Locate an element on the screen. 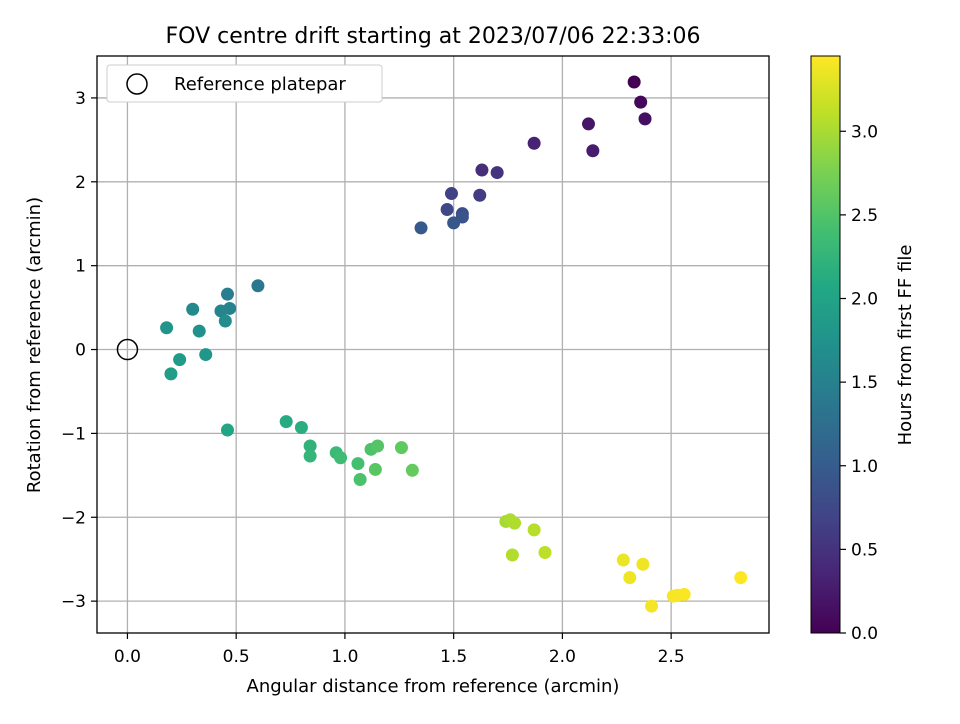 The width and height of the screenshot is (960, 724). y-tick-label: 1 is located at coordinates (80, 267).